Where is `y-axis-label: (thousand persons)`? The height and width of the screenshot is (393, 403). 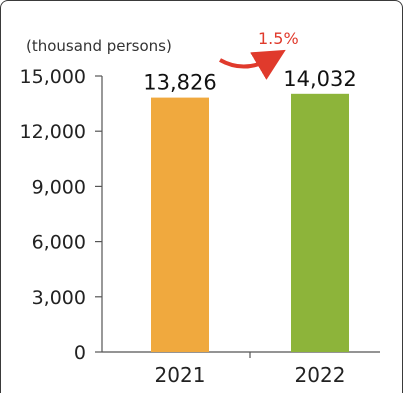 y-axis-label: (thousand persons) is located at coordinates (99, 46).